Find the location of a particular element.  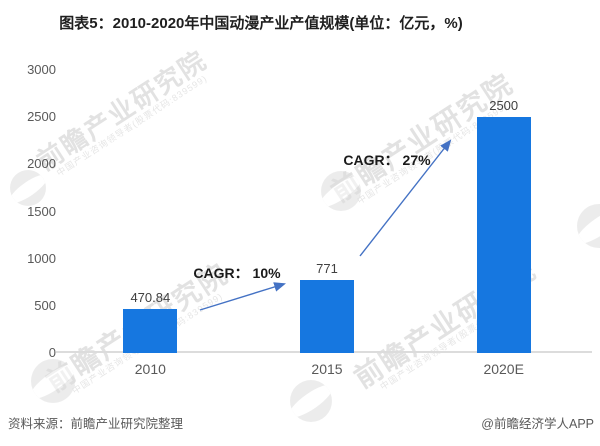

cagr-annotation-2: CAGR： 27% is located at coordinates (387, 160).